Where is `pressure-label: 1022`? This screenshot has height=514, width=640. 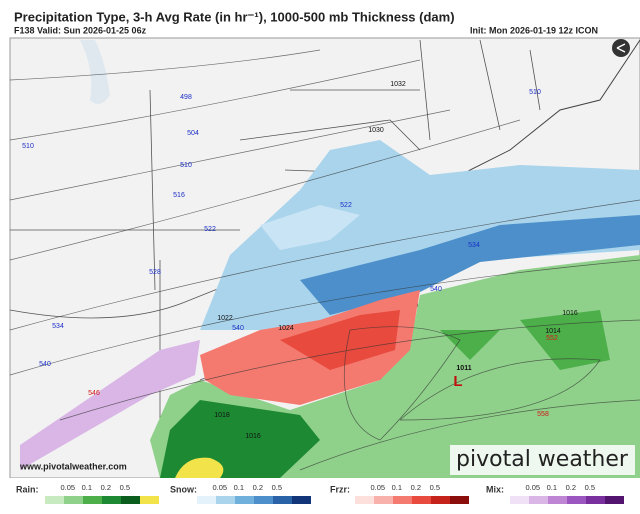 pressure-label: 1022 is located at coordinates (225, 318).